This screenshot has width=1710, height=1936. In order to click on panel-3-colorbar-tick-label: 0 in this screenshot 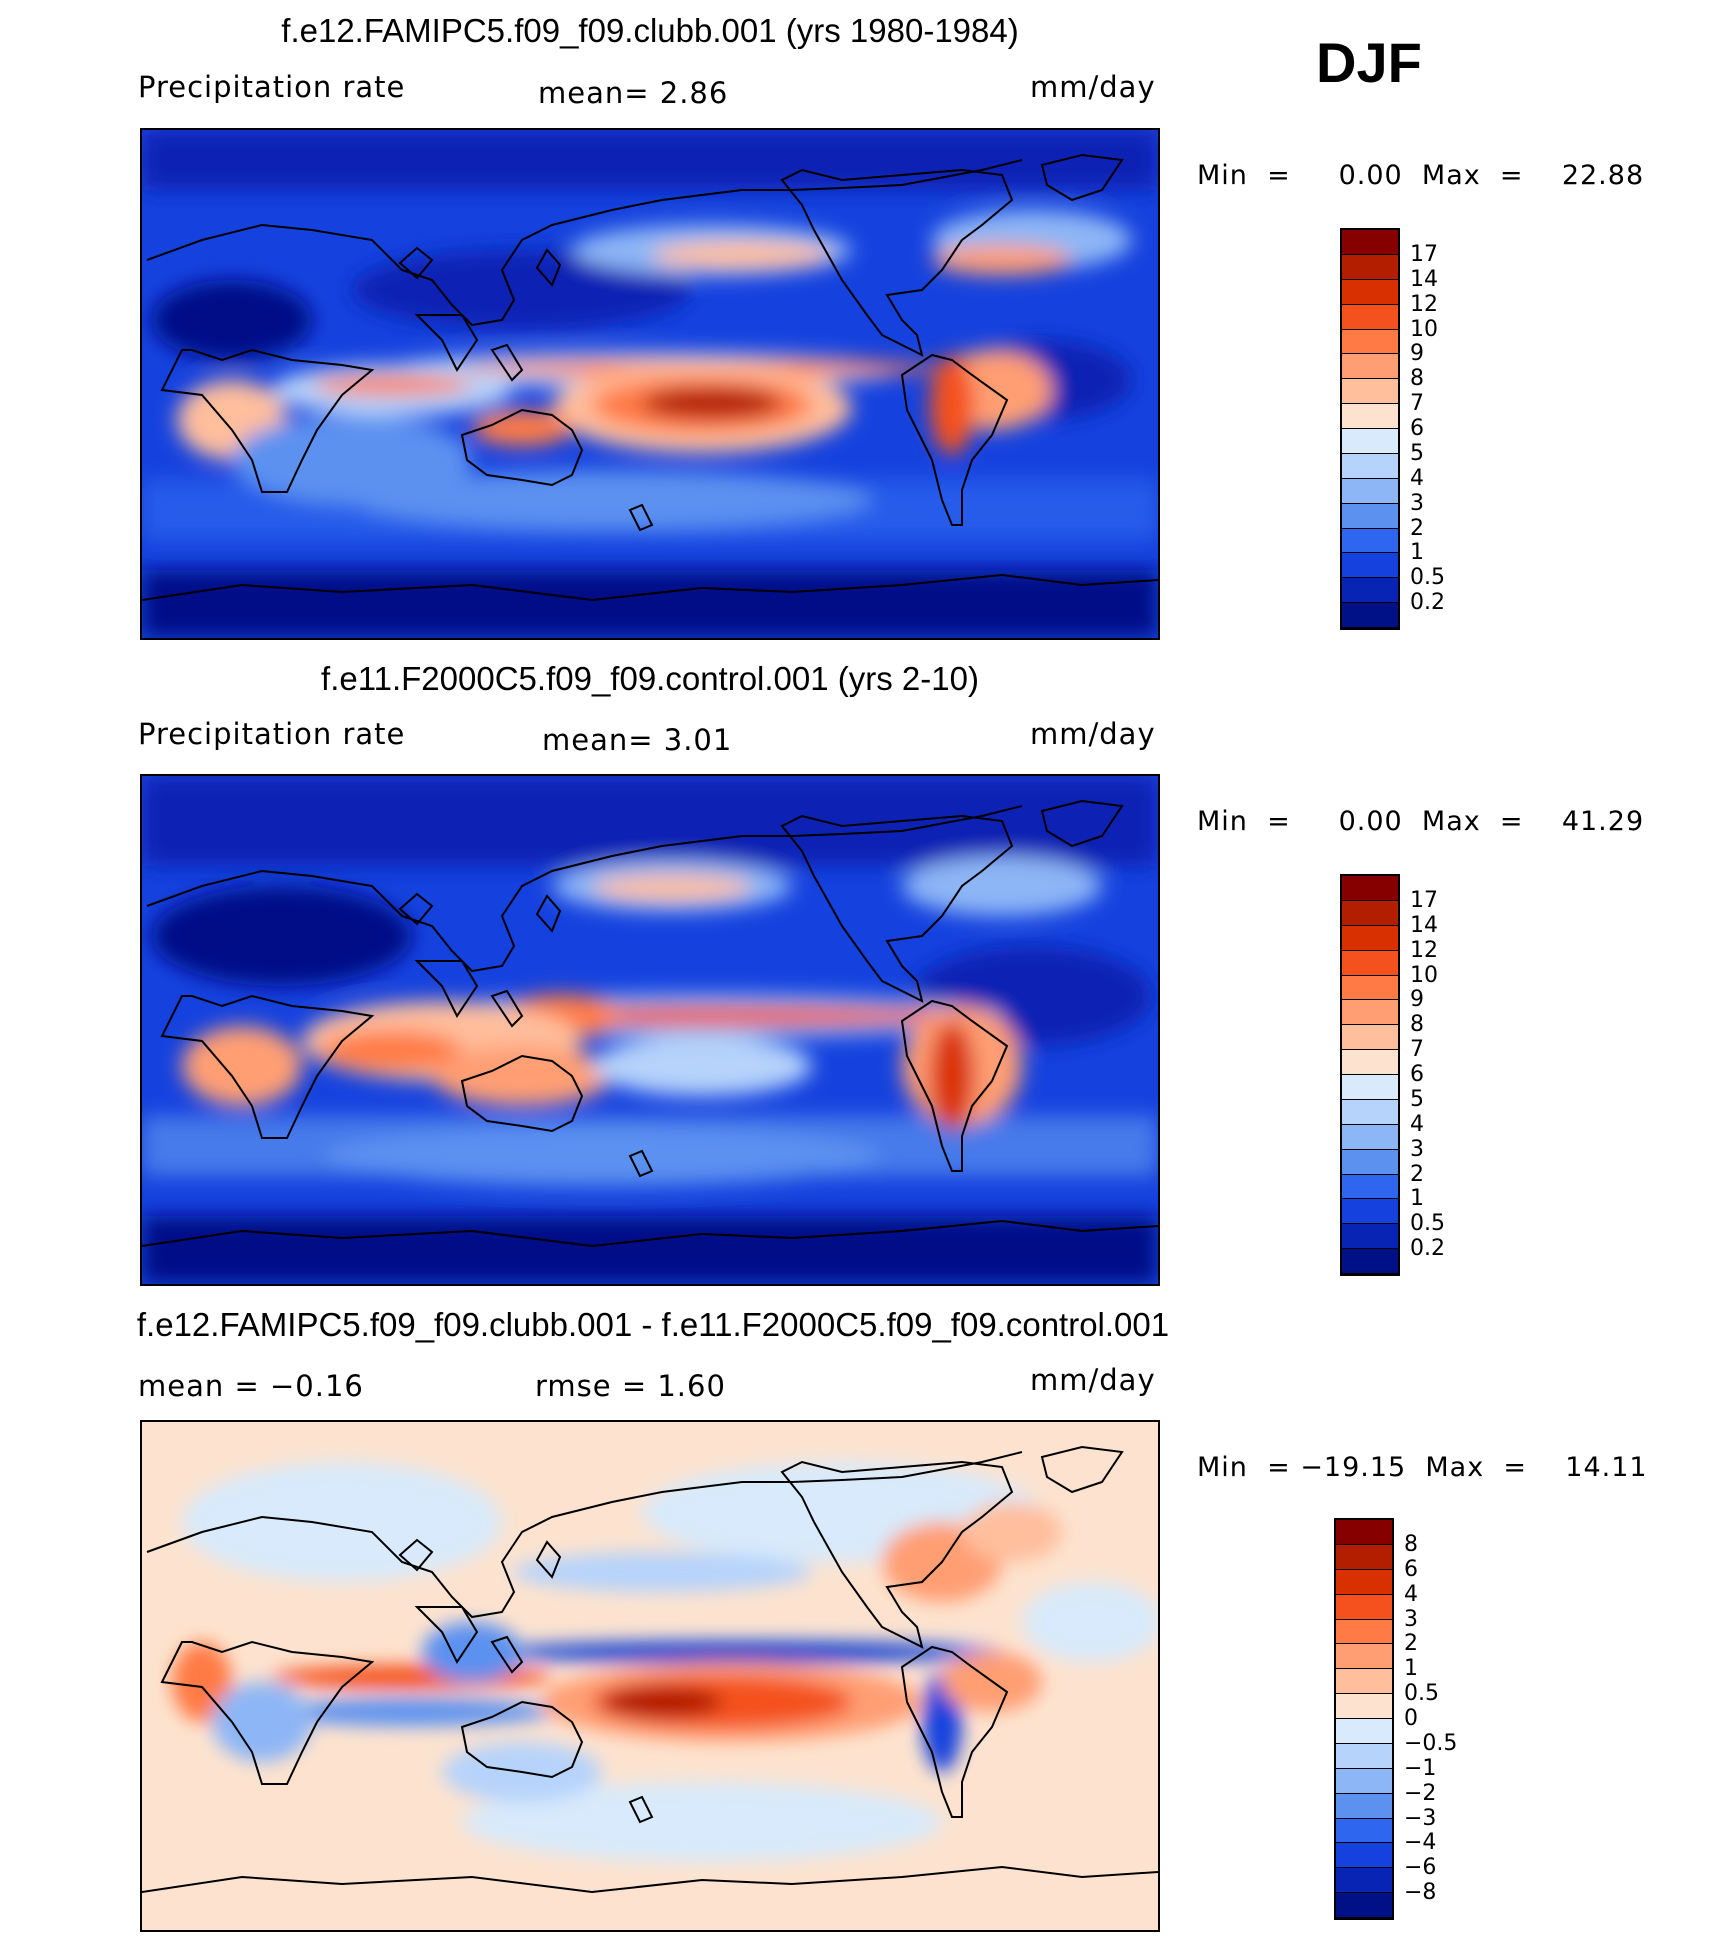, I will do `click(1411, 1718)`.